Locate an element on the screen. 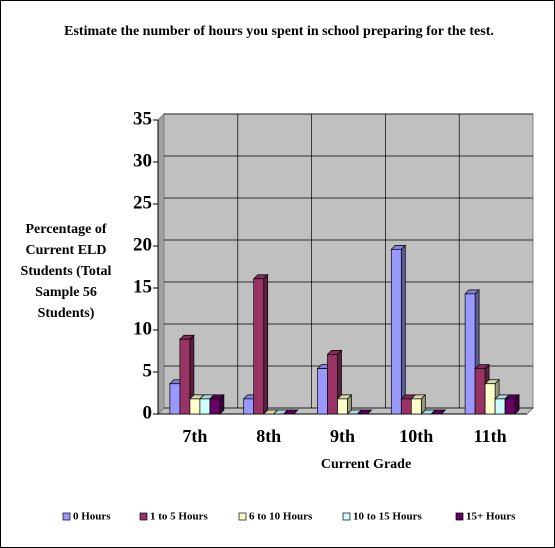  y-tick-label: 30 is located at coordinates (142, 160).